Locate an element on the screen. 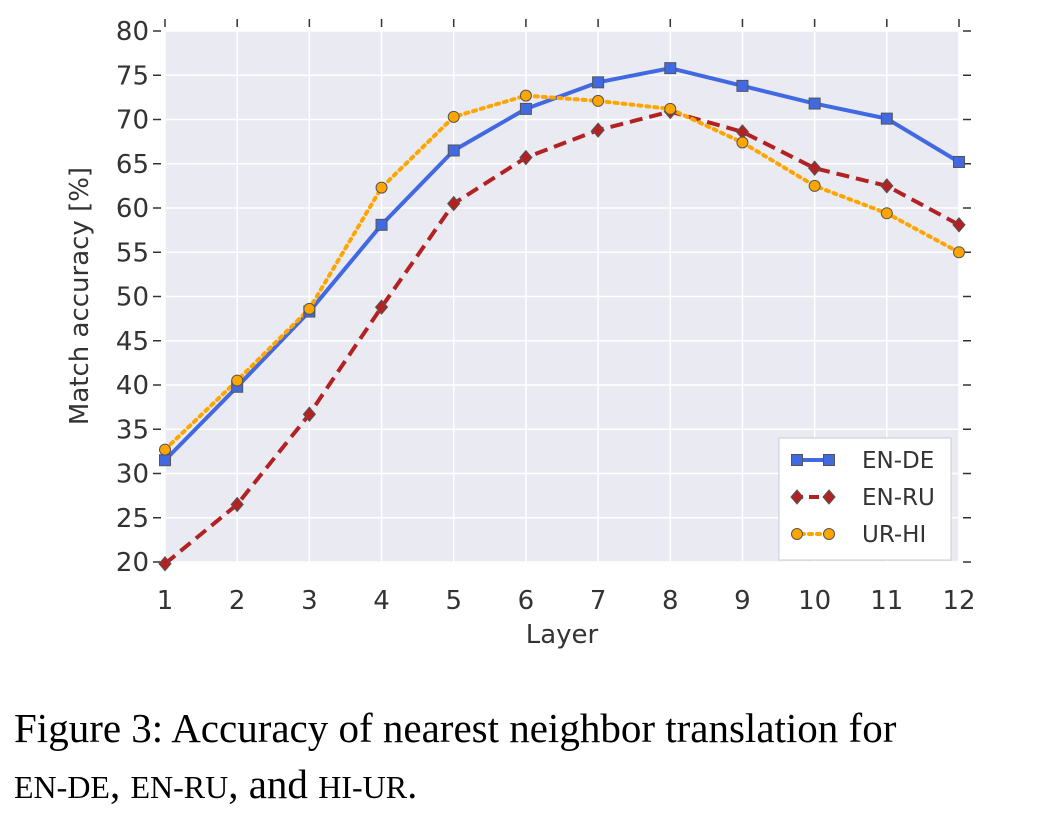 The height and width of the screenshot is (821, 1050). y-tick-label: 35 is located at coordinates (132, 430).